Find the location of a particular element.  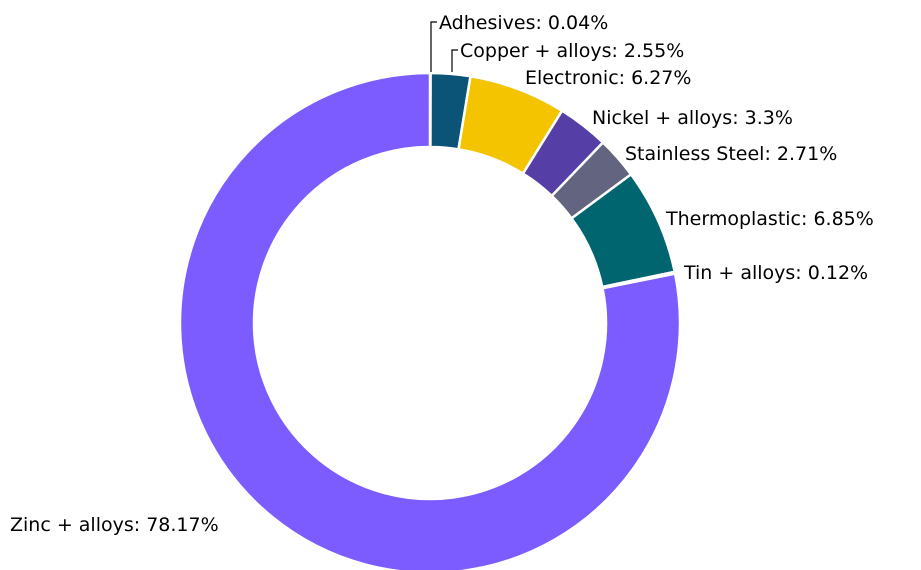

slice-label-adhesives: Adhesives: 0.04% is located at coordinates (523, 23).